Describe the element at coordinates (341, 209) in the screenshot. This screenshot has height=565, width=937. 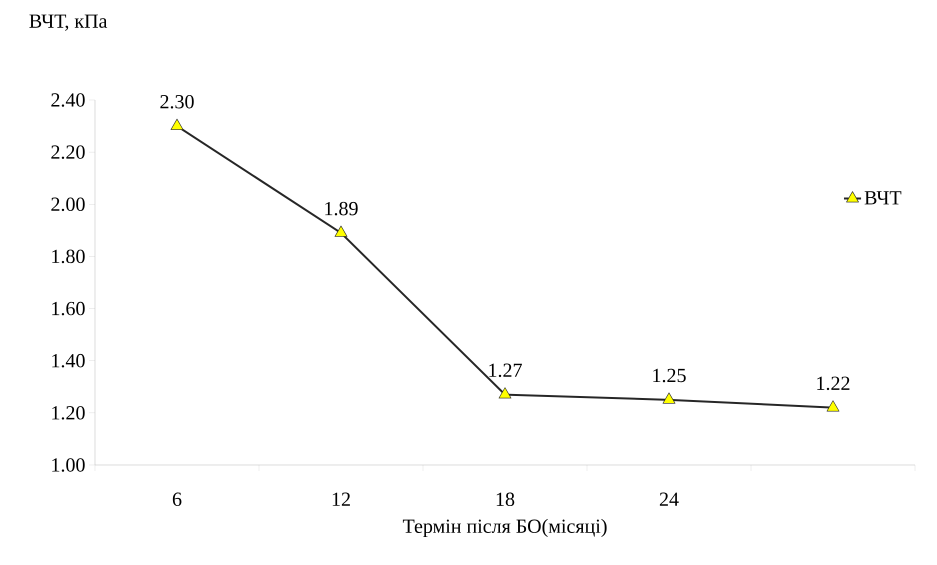
I see `data-label: 1.89` at that location.